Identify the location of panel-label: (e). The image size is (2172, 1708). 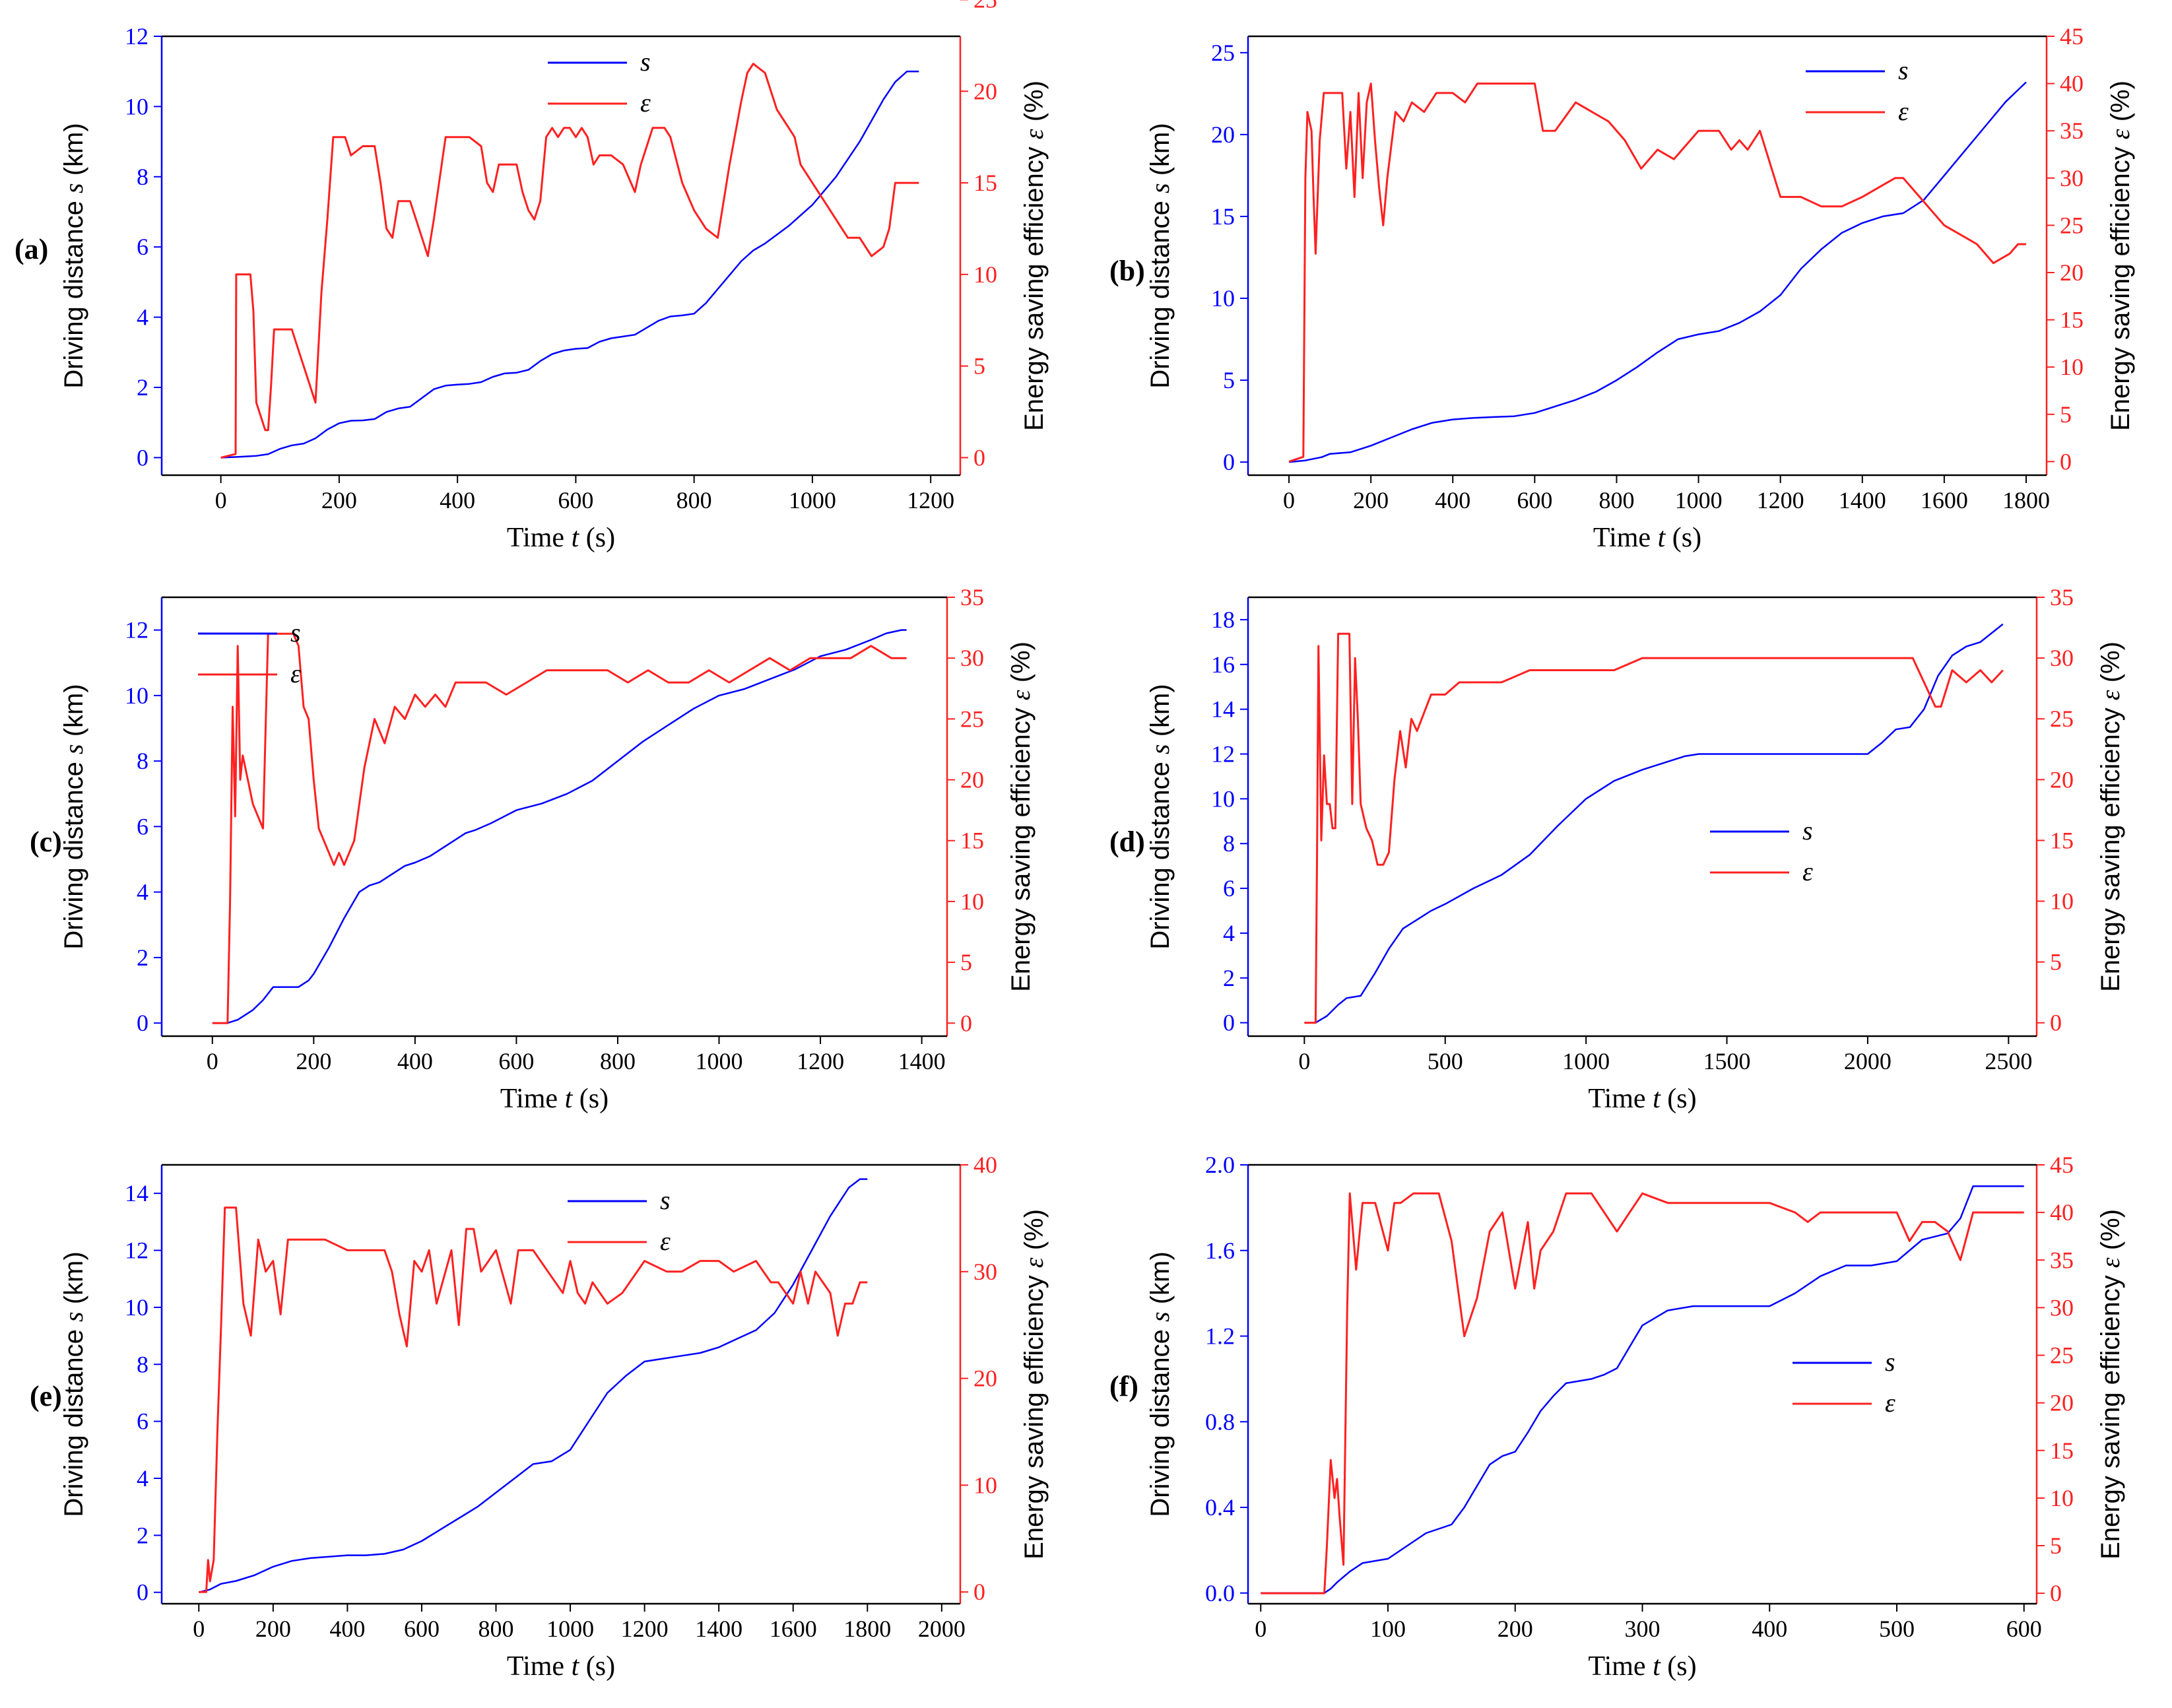
(46, 1396).